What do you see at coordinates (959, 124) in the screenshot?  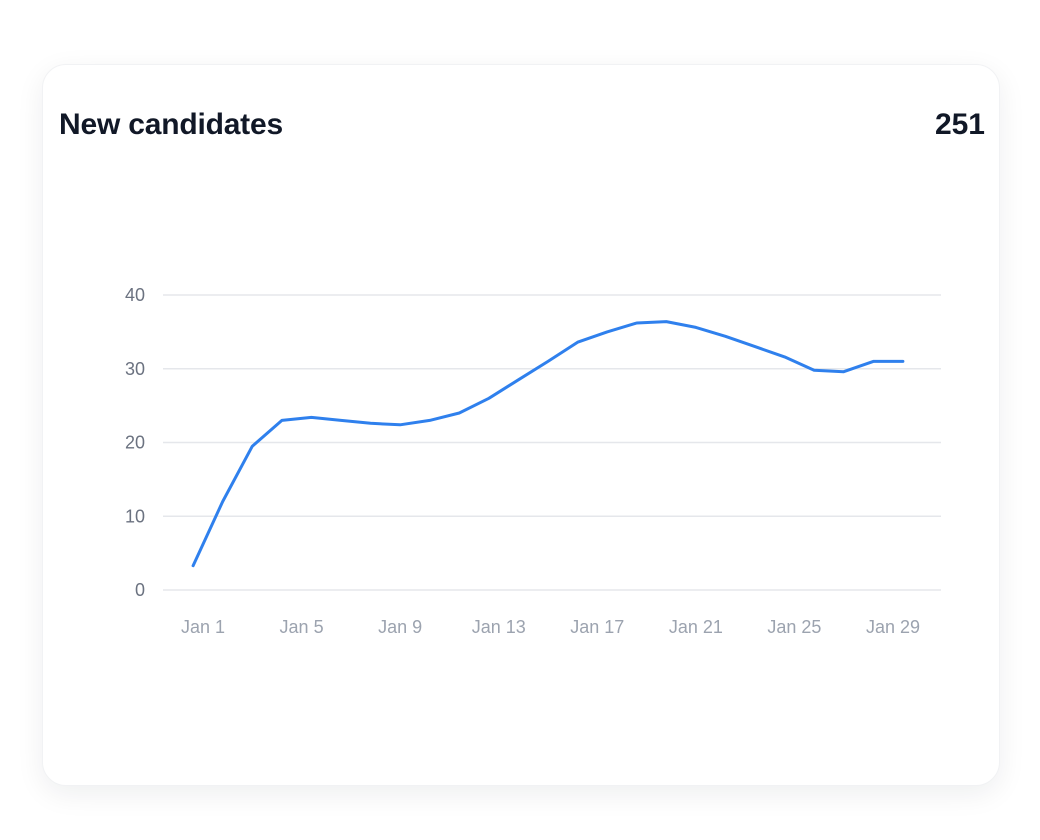 I see `total-count: 251` at bounding box center [959, 124].